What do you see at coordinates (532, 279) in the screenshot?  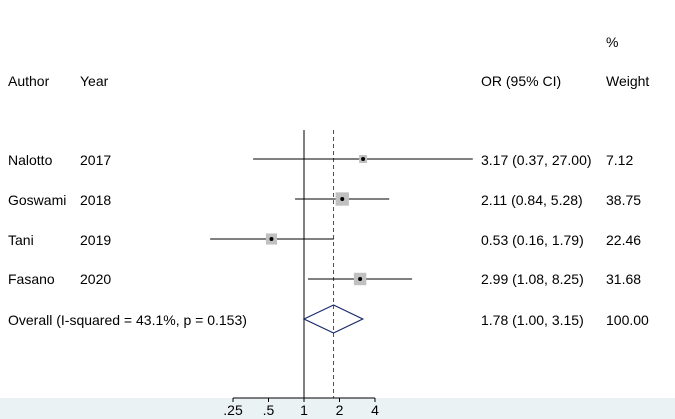 I see `study-ci-text: 2.99 (1.08, 8.25)` at bounding box center [532, 279].